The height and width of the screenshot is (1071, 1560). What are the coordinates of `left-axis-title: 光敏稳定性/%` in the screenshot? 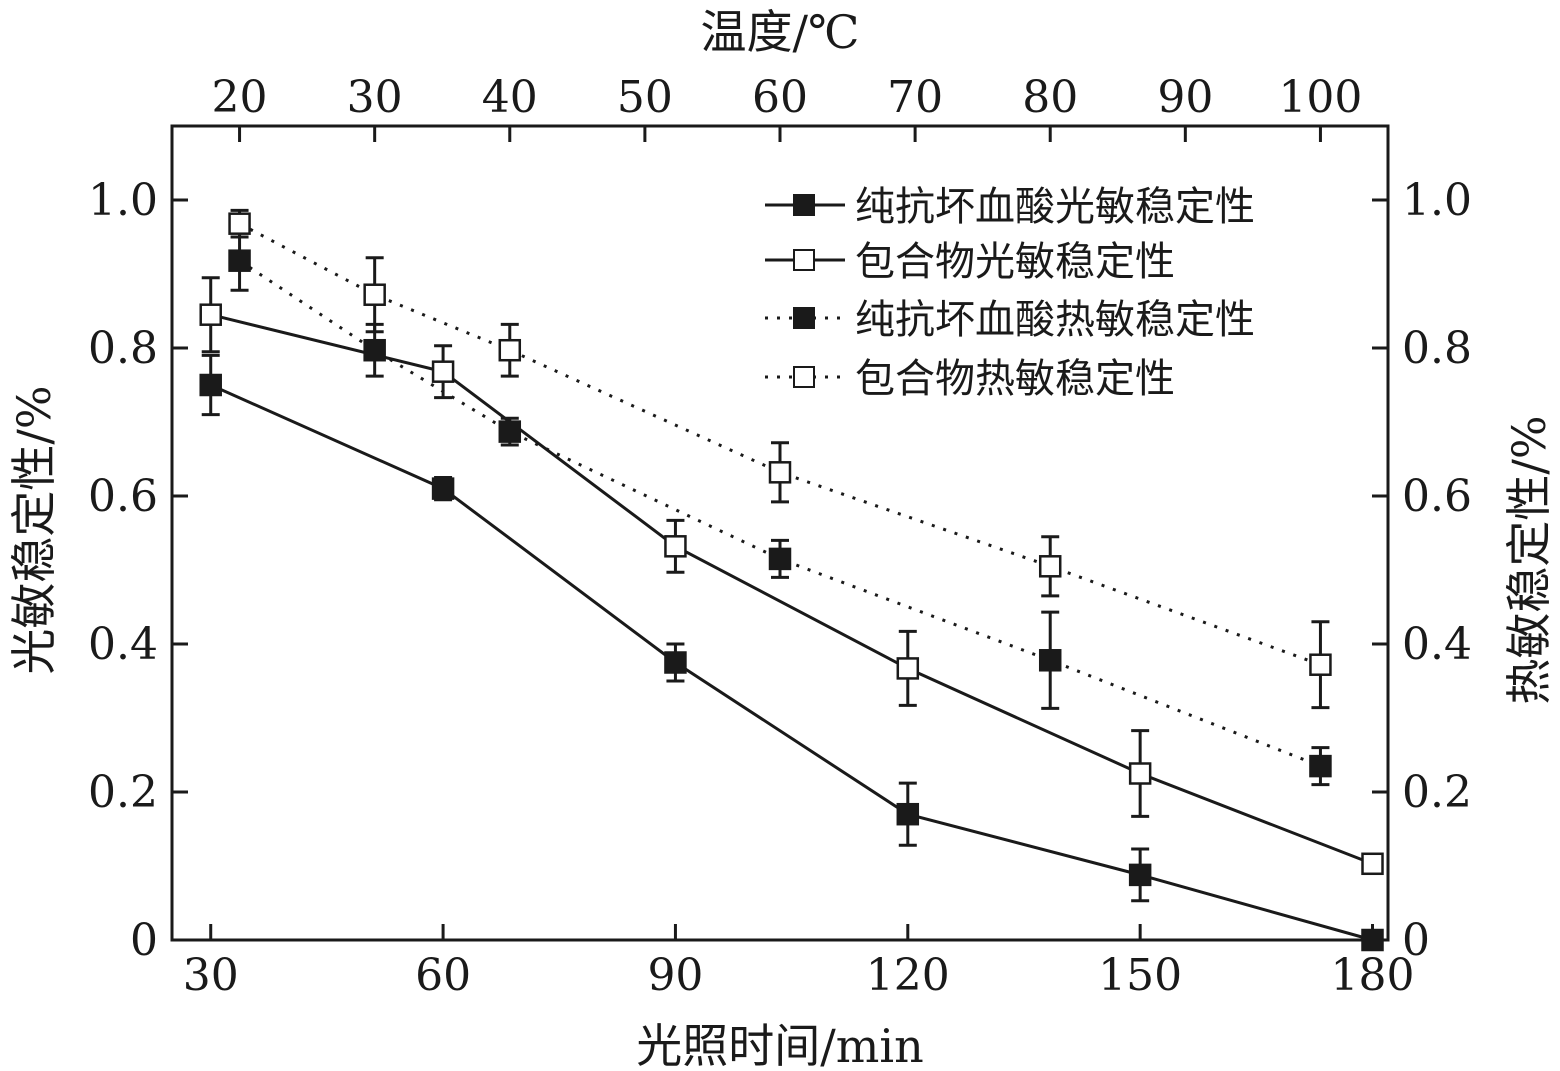 It's located at (34, 529).